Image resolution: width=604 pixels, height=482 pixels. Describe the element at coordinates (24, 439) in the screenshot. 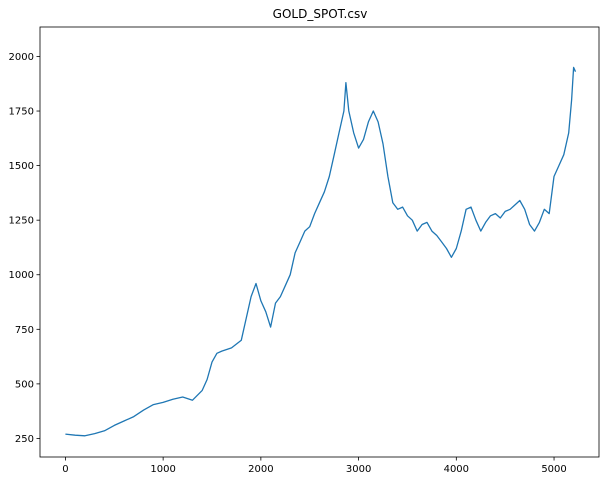

I see `y-tick-label: 250` at that location.